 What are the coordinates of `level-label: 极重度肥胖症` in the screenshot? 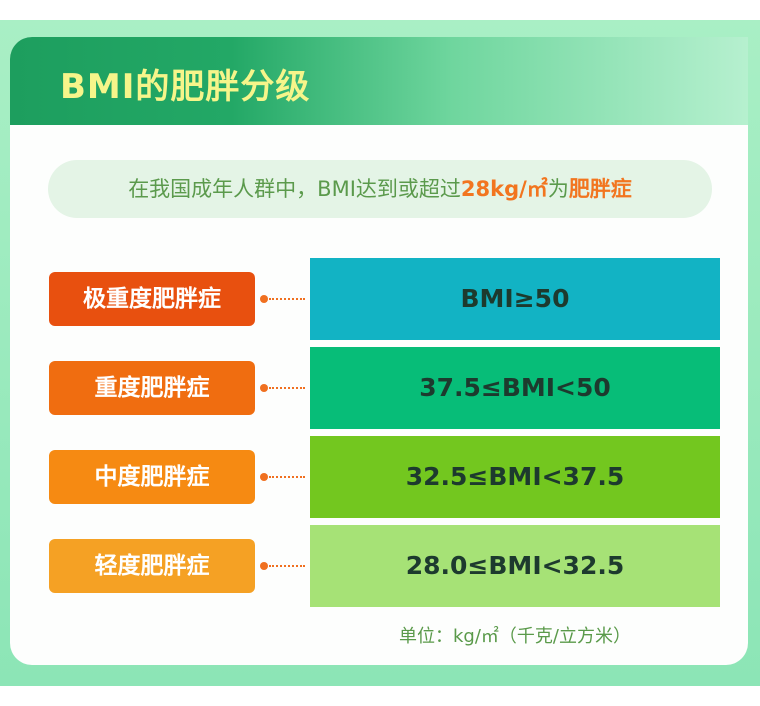 It's located at (152, 299).